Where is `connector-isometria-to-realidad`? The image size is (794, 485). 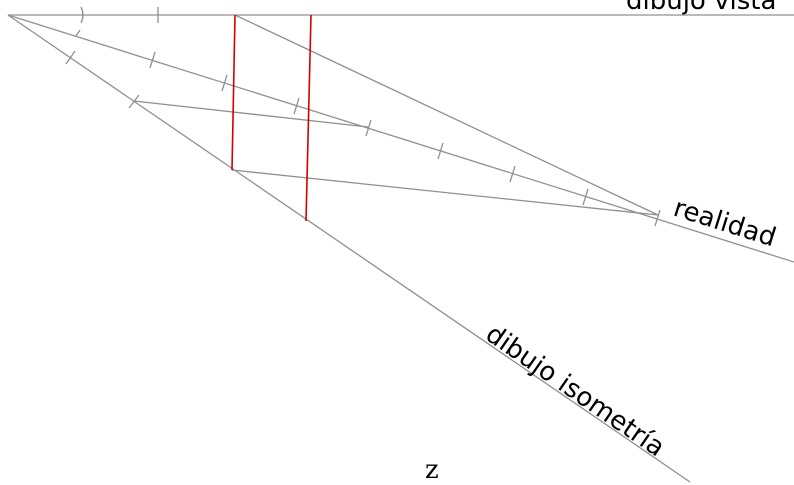 connector-isometria-to-realidad is located at coordinates (445, 192).